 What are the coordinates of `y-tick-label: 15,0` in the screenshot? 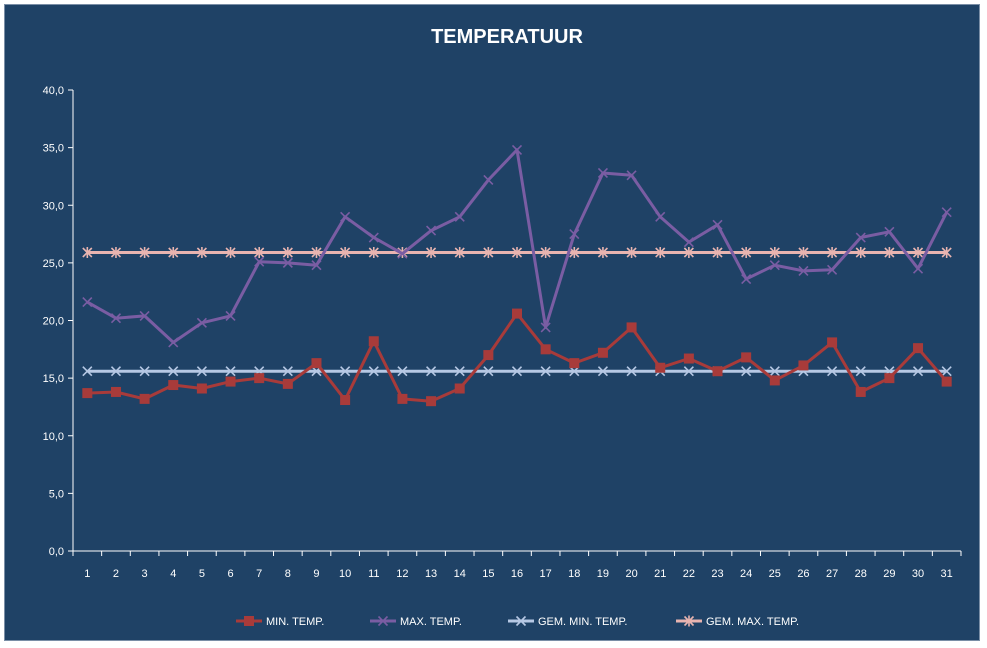 It's located at (53, 379).